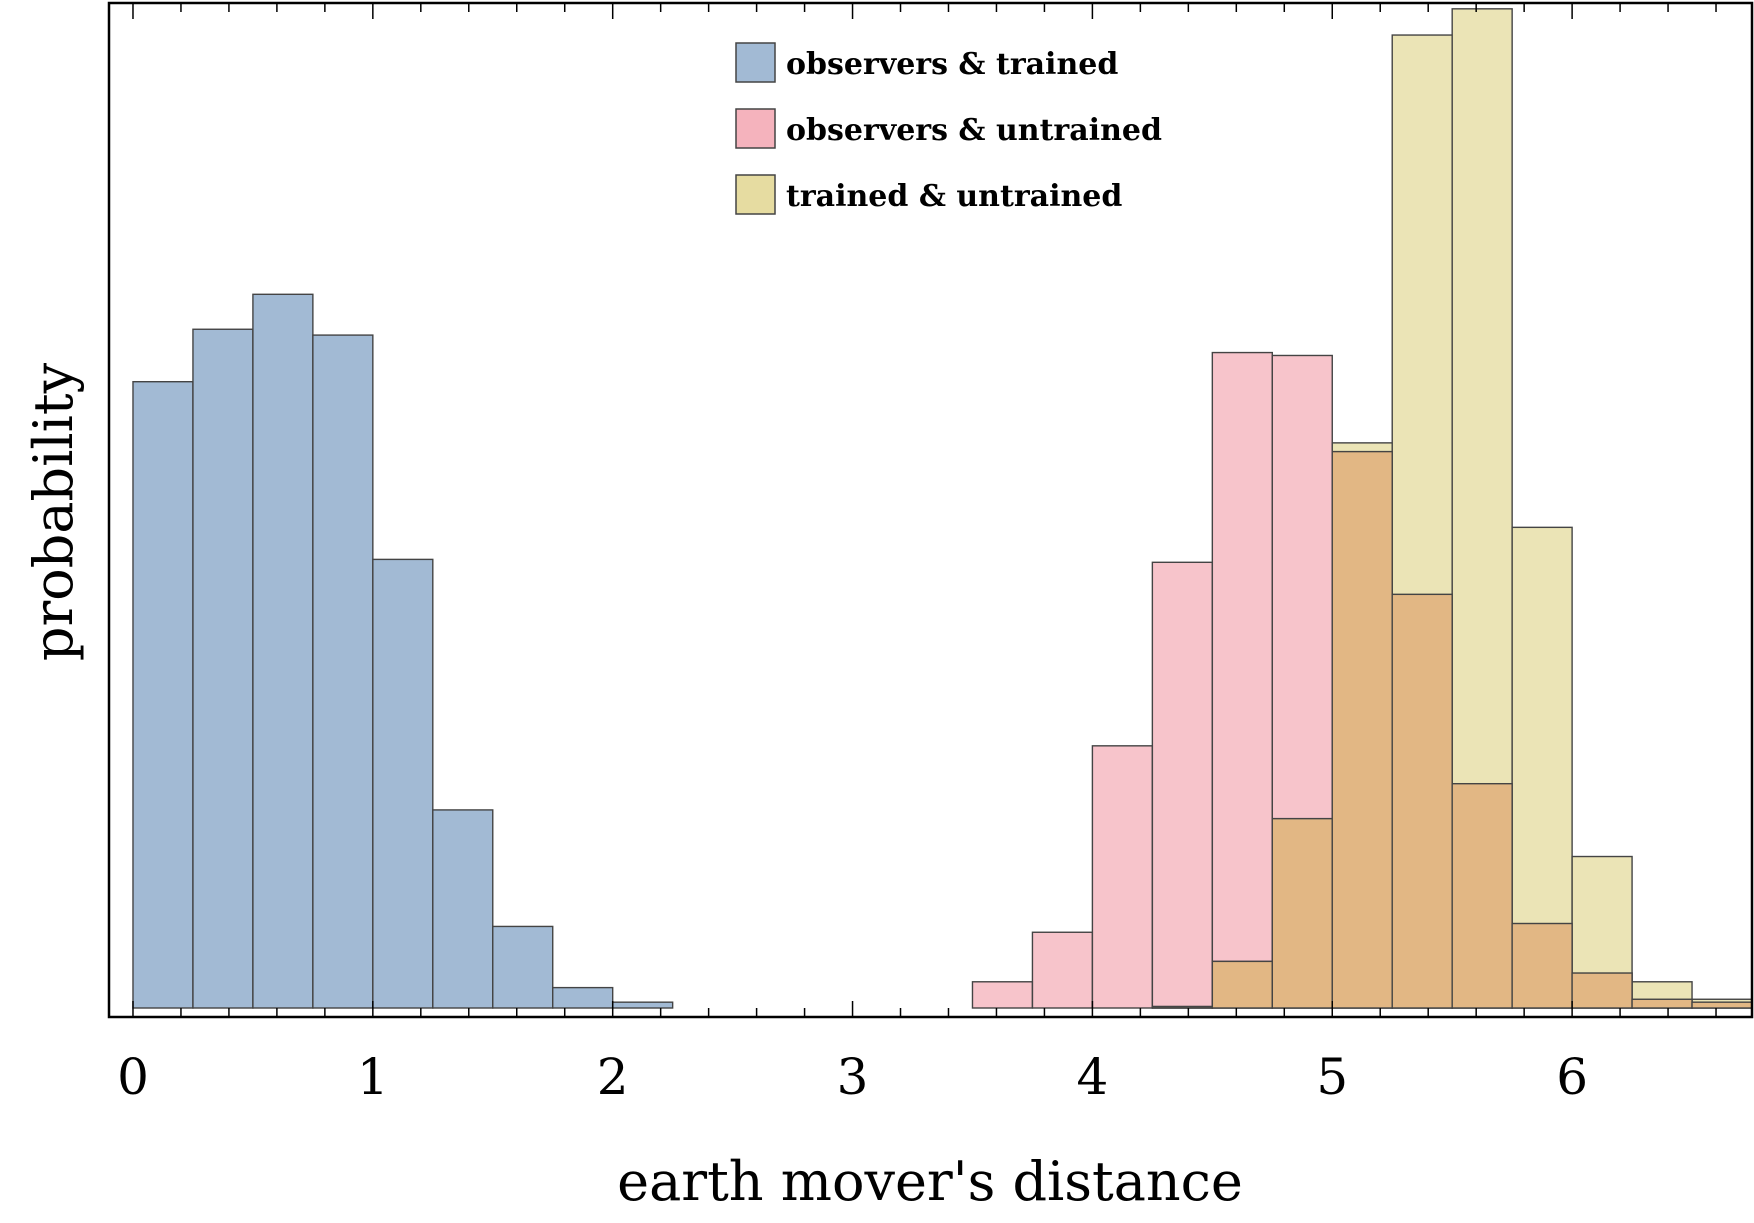  Describe the element at coordinates (930, 1181) in the screenshot. I see `x-axis-label: earth mover's distance` at that location.